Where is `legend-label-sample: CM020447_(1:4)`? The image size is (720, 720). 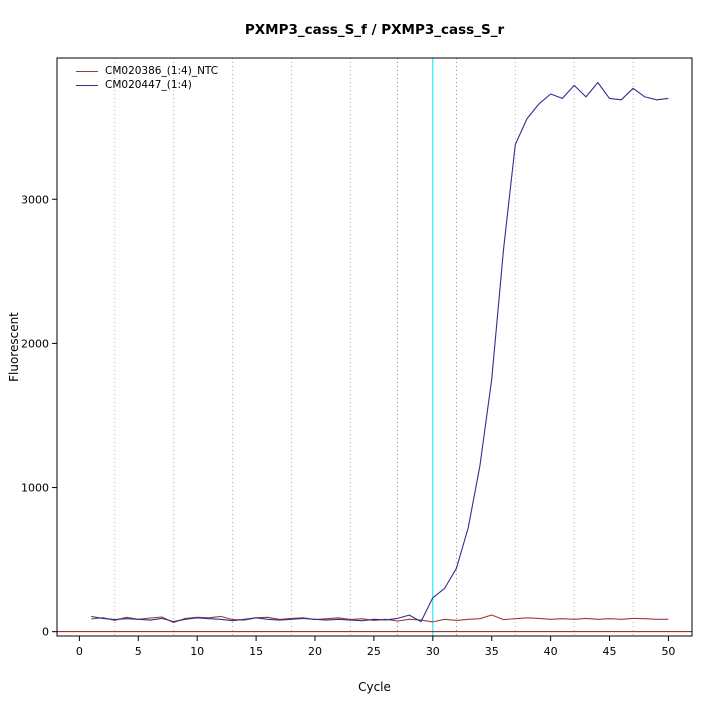 legend-label-sample: CM020447_(1:4) is located at coordinates (148, 85).